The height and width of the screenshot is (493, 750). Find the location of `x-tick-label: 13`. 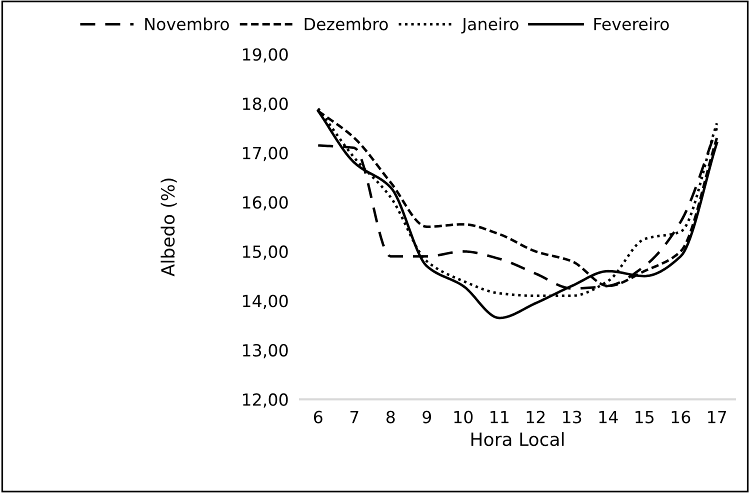

x-tick-label: 13 is located at coordinates (572, 417).